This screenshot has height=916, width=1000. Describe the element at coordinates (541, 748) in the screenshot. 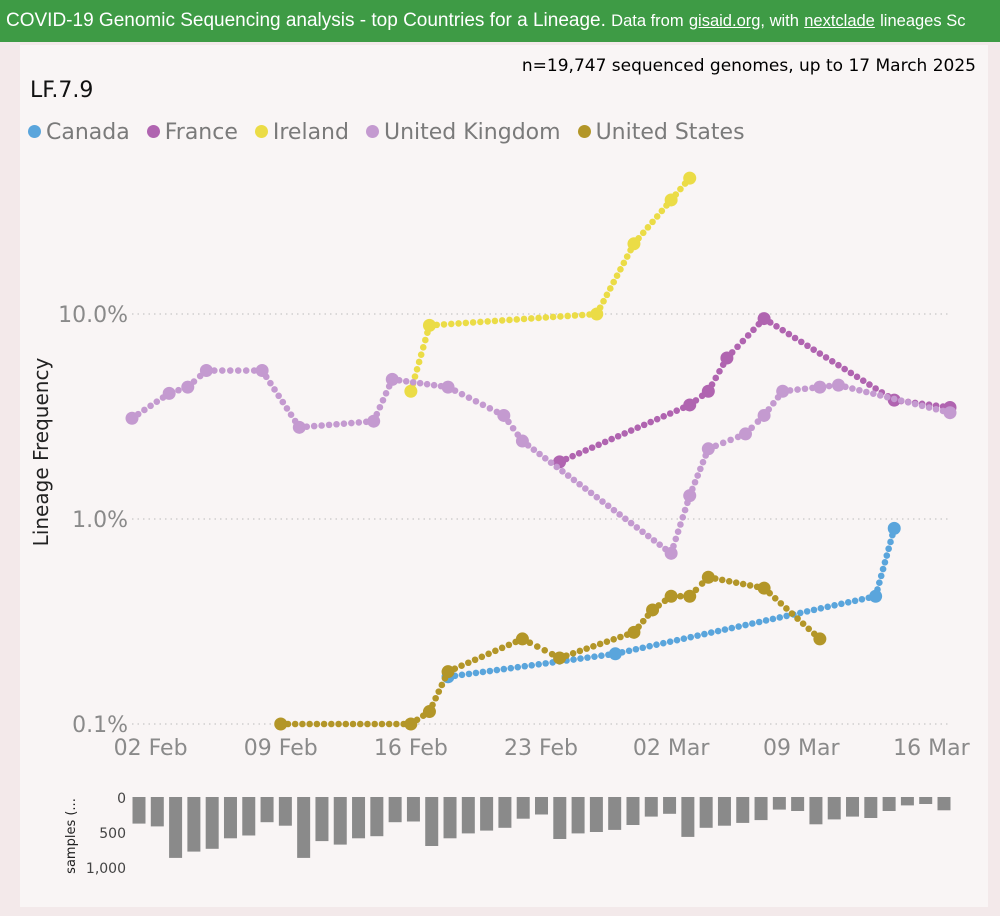

I see `x-tick-label: 23 Feb` at that location.